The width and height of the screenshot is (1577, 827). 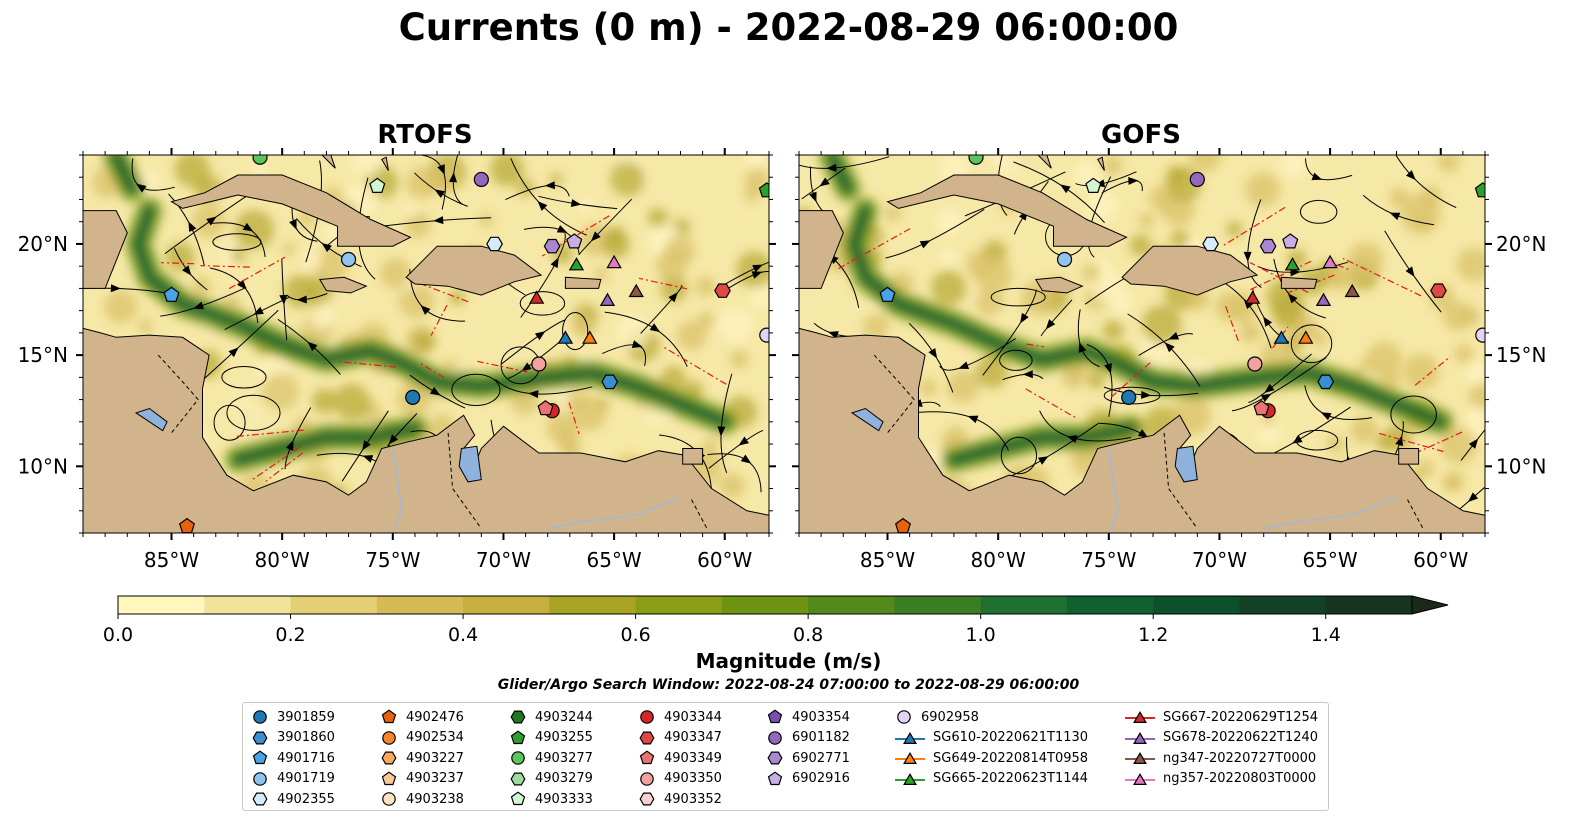 I want to click on legend-item: 4903352, so click(x=680, y=799).